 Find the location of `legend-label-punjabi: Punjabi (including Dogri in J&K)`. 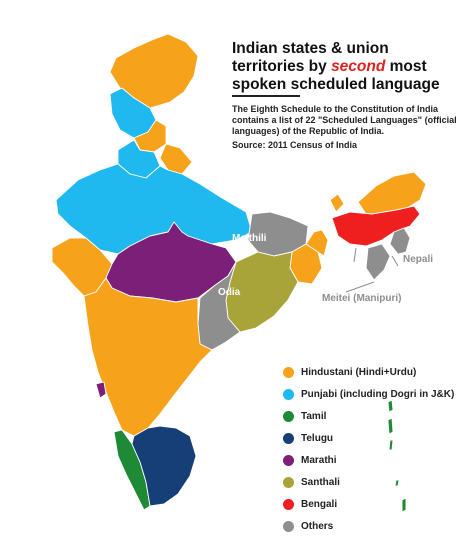

legend-label-punjabi: Punjabi (including Dogri in J&K) is located at coordinates (378, 394).